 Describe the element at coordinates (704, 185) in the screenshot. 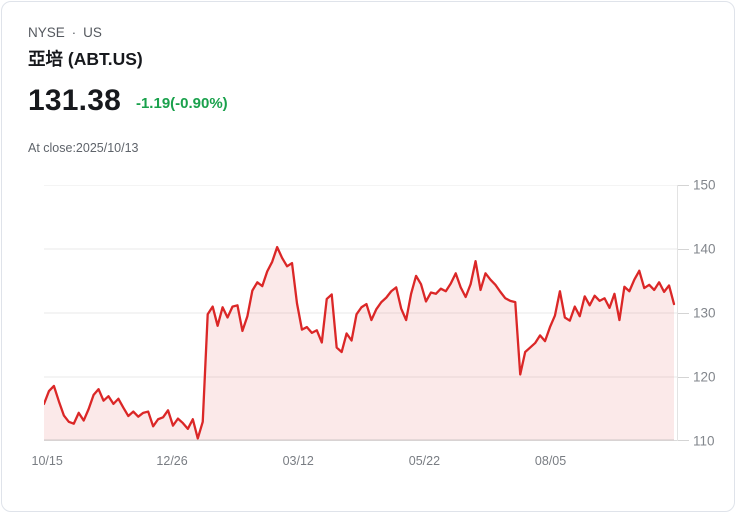

I see `y-tick-label-150: 150` at that location.